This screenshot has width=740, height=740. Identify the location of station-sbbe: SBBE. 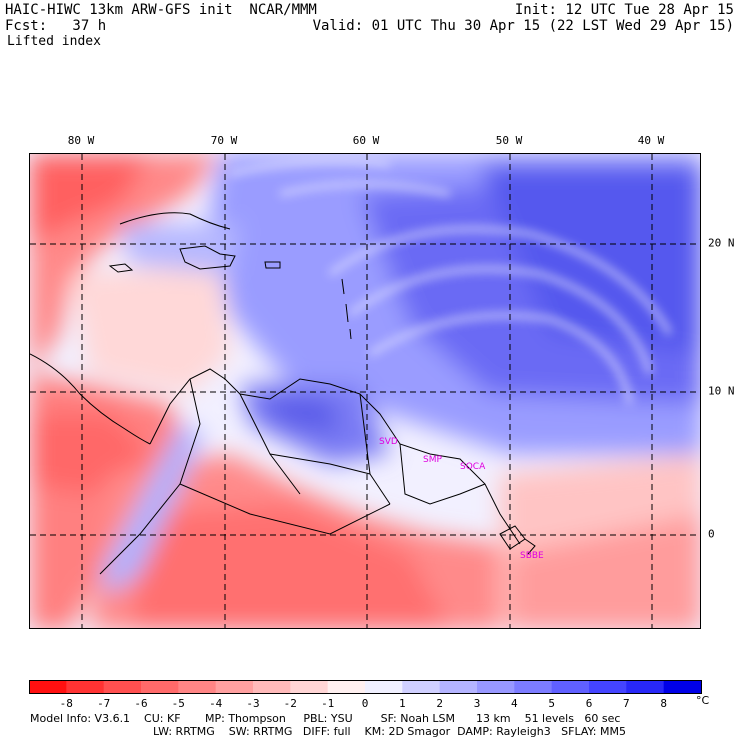
(532, 556).